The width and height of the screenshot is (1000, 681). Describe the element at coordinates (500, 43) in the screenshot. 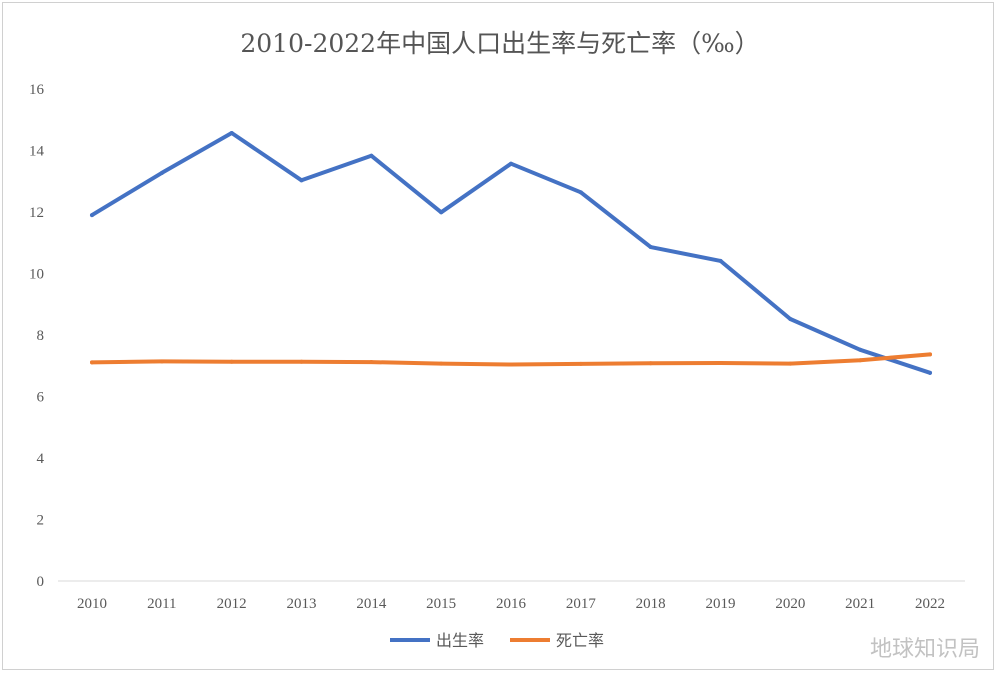

I see `chart-title: 2010-2022年中国人口出生率与死亡率（‰）` at that location.